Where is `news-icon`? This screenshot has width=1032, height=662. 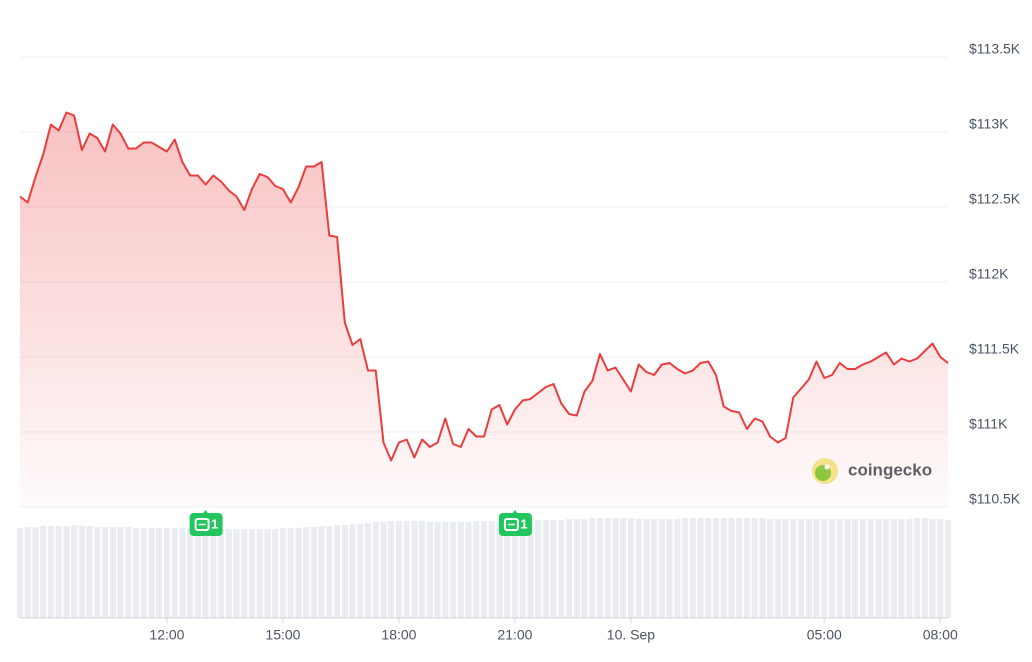
news-icon is located at coordinates (511, 524).